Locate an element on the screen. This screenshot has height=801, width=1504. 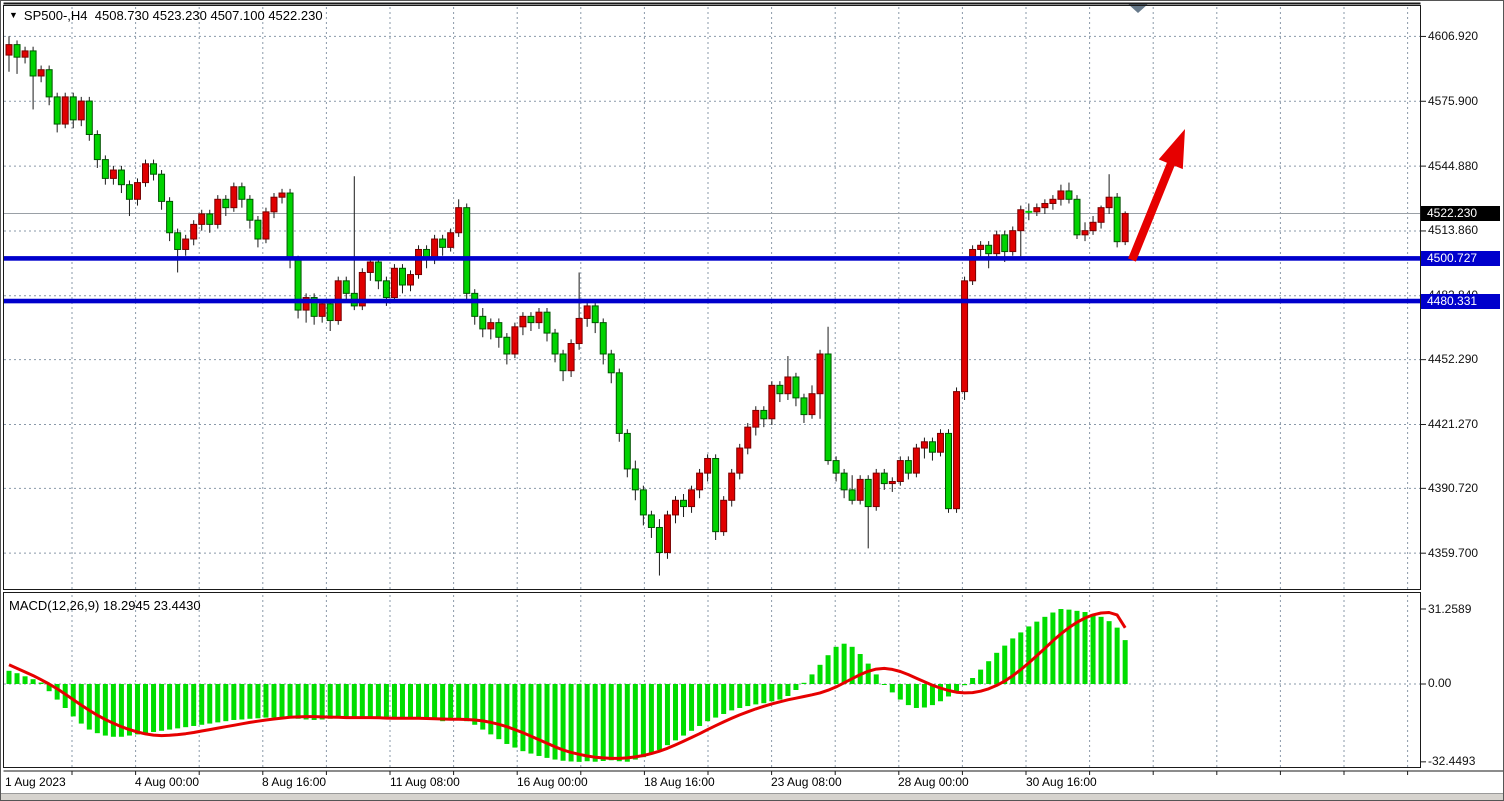
macd-axis-label: 31.2589 is located at coordinates (1450, 608).